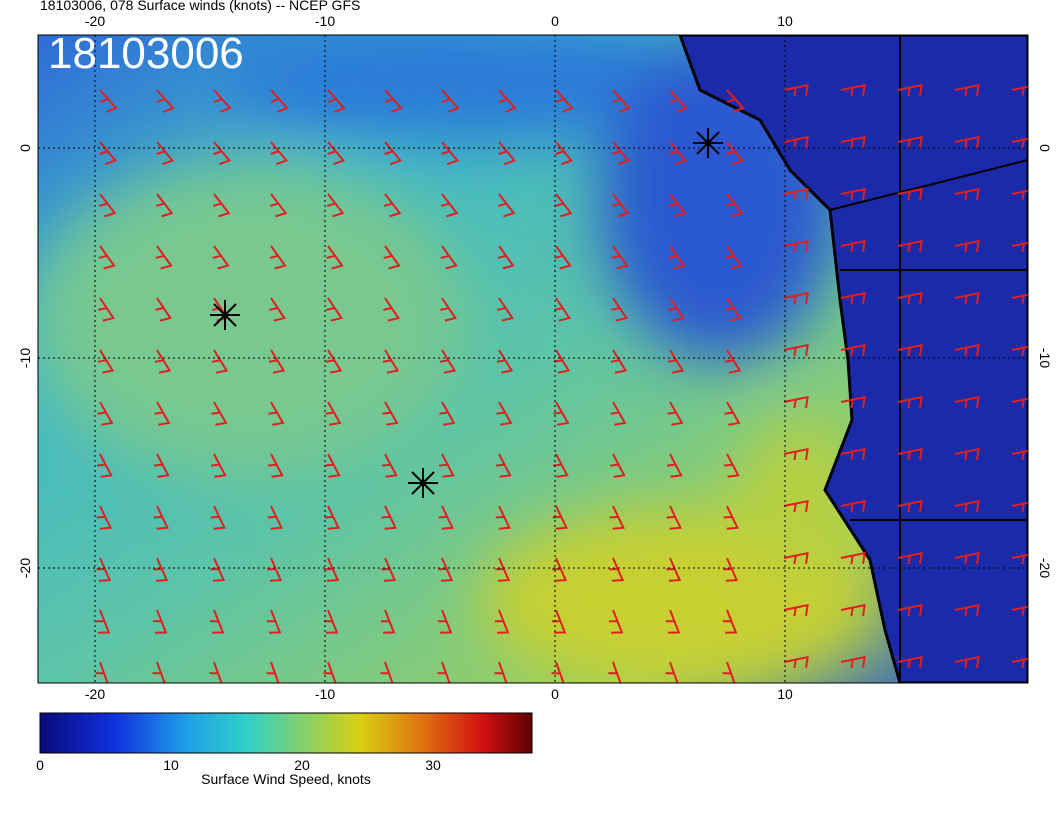 The height and width of the screenshot is (816, 1056). Describe the element at coordinates (25, 358) in the screenshot. I see `y-tick-label: -10` at that location.